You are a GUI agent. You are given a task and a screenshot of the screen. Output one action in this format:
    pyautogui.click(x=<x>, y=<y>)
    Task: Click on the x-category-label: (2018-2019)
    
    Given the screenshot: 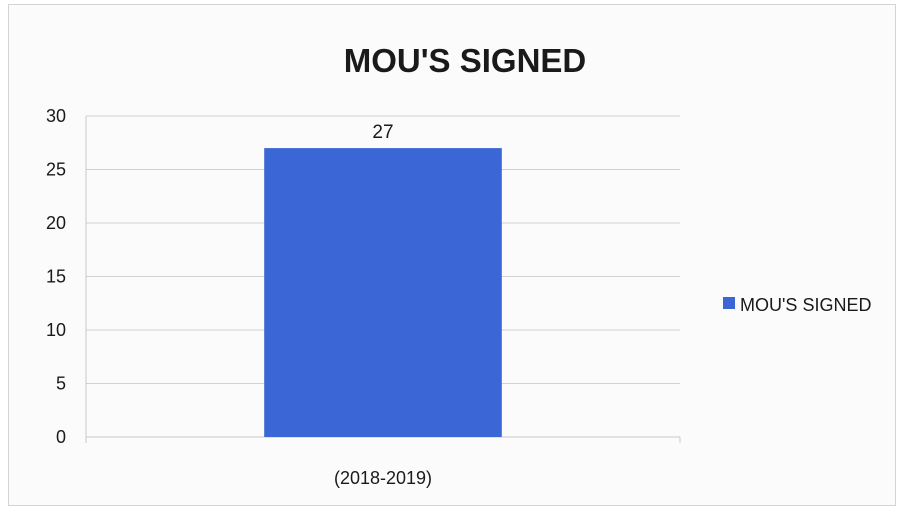 What is the action you would take?
    pyautogui.click(x=383, y=478)
    